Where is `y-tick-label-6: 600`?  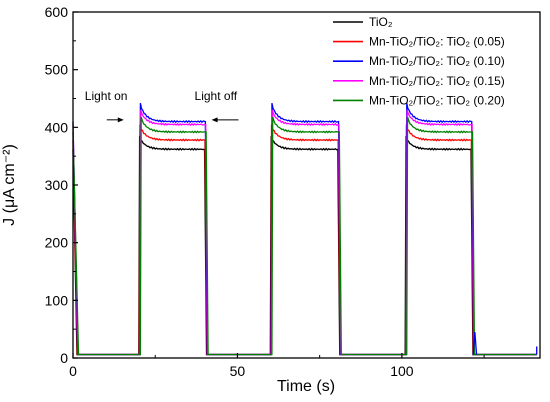
y-tick-label-6: 600 is located at coordinates (57, 12).